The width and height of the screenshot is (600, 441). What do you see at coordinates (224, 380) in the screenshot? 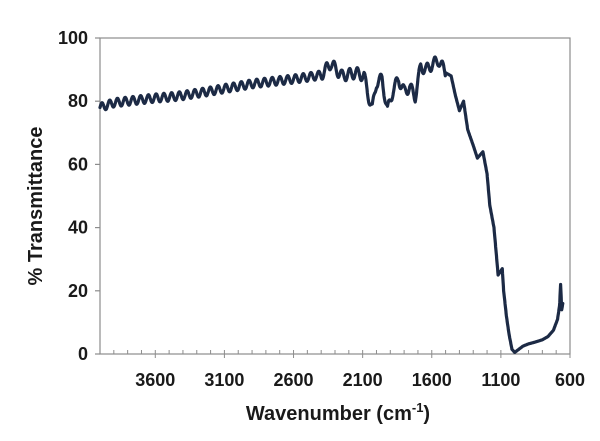
I see `x-tick-label: 3100` at bounding box center [224, 380].